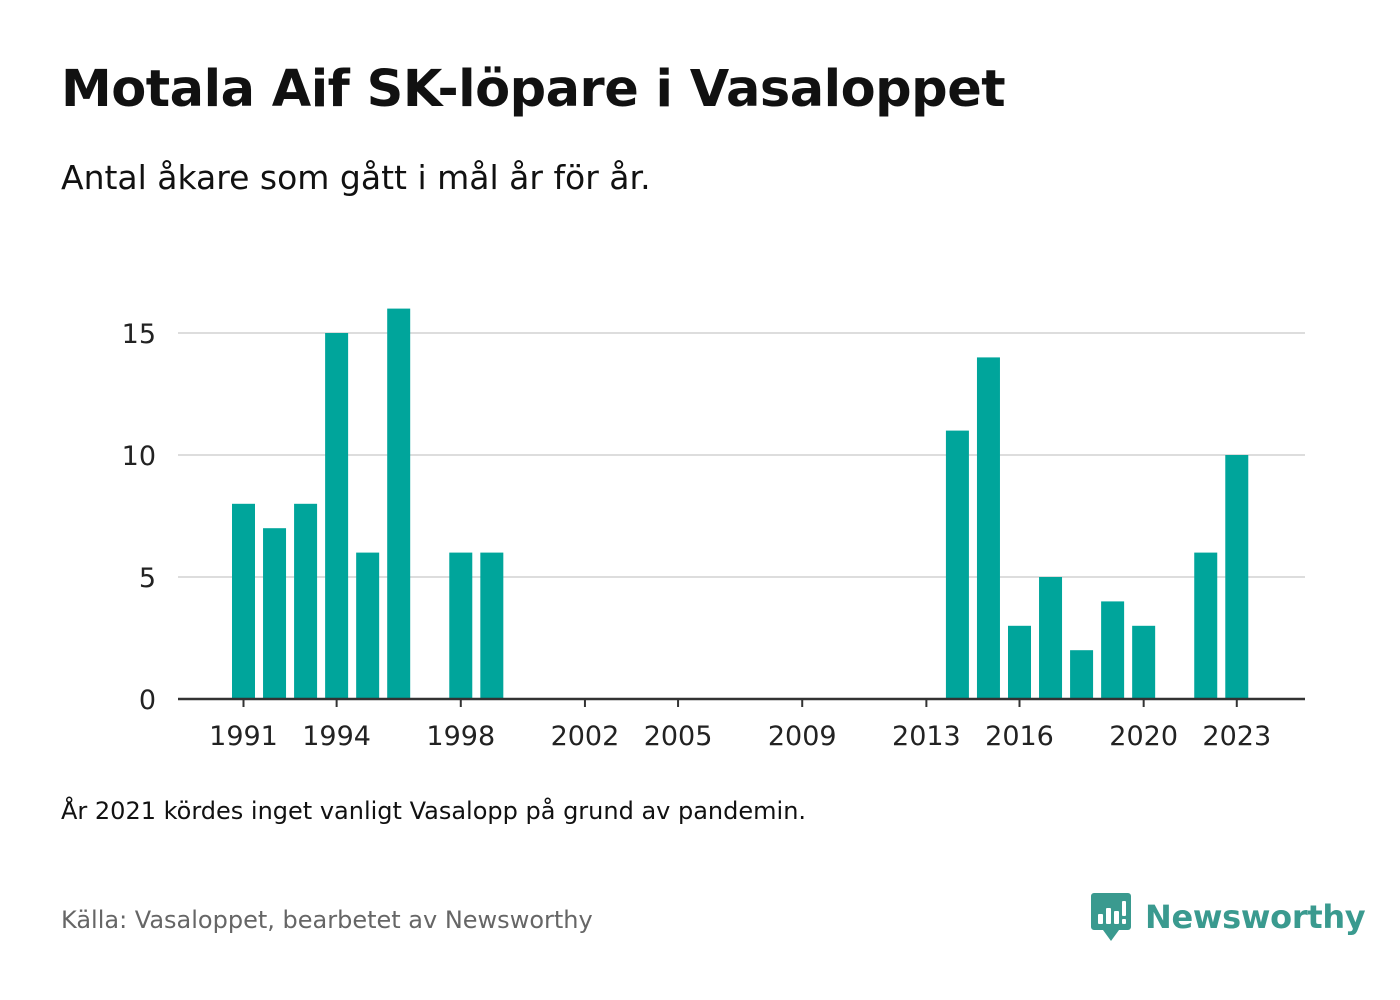 This screenshot has height=1000, width=1400. What do you see at coordinates (1255, 917) in the screenshot?
I see `brand-name: Newsworthy` at bounding box center [1255, 917].